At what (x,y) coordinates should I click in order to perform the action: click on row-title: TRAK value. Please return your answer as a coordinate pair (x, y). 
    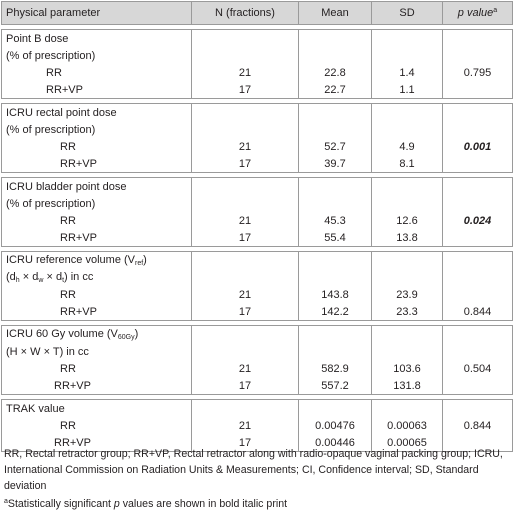
    Looking at the image, I should click on (96, 408).